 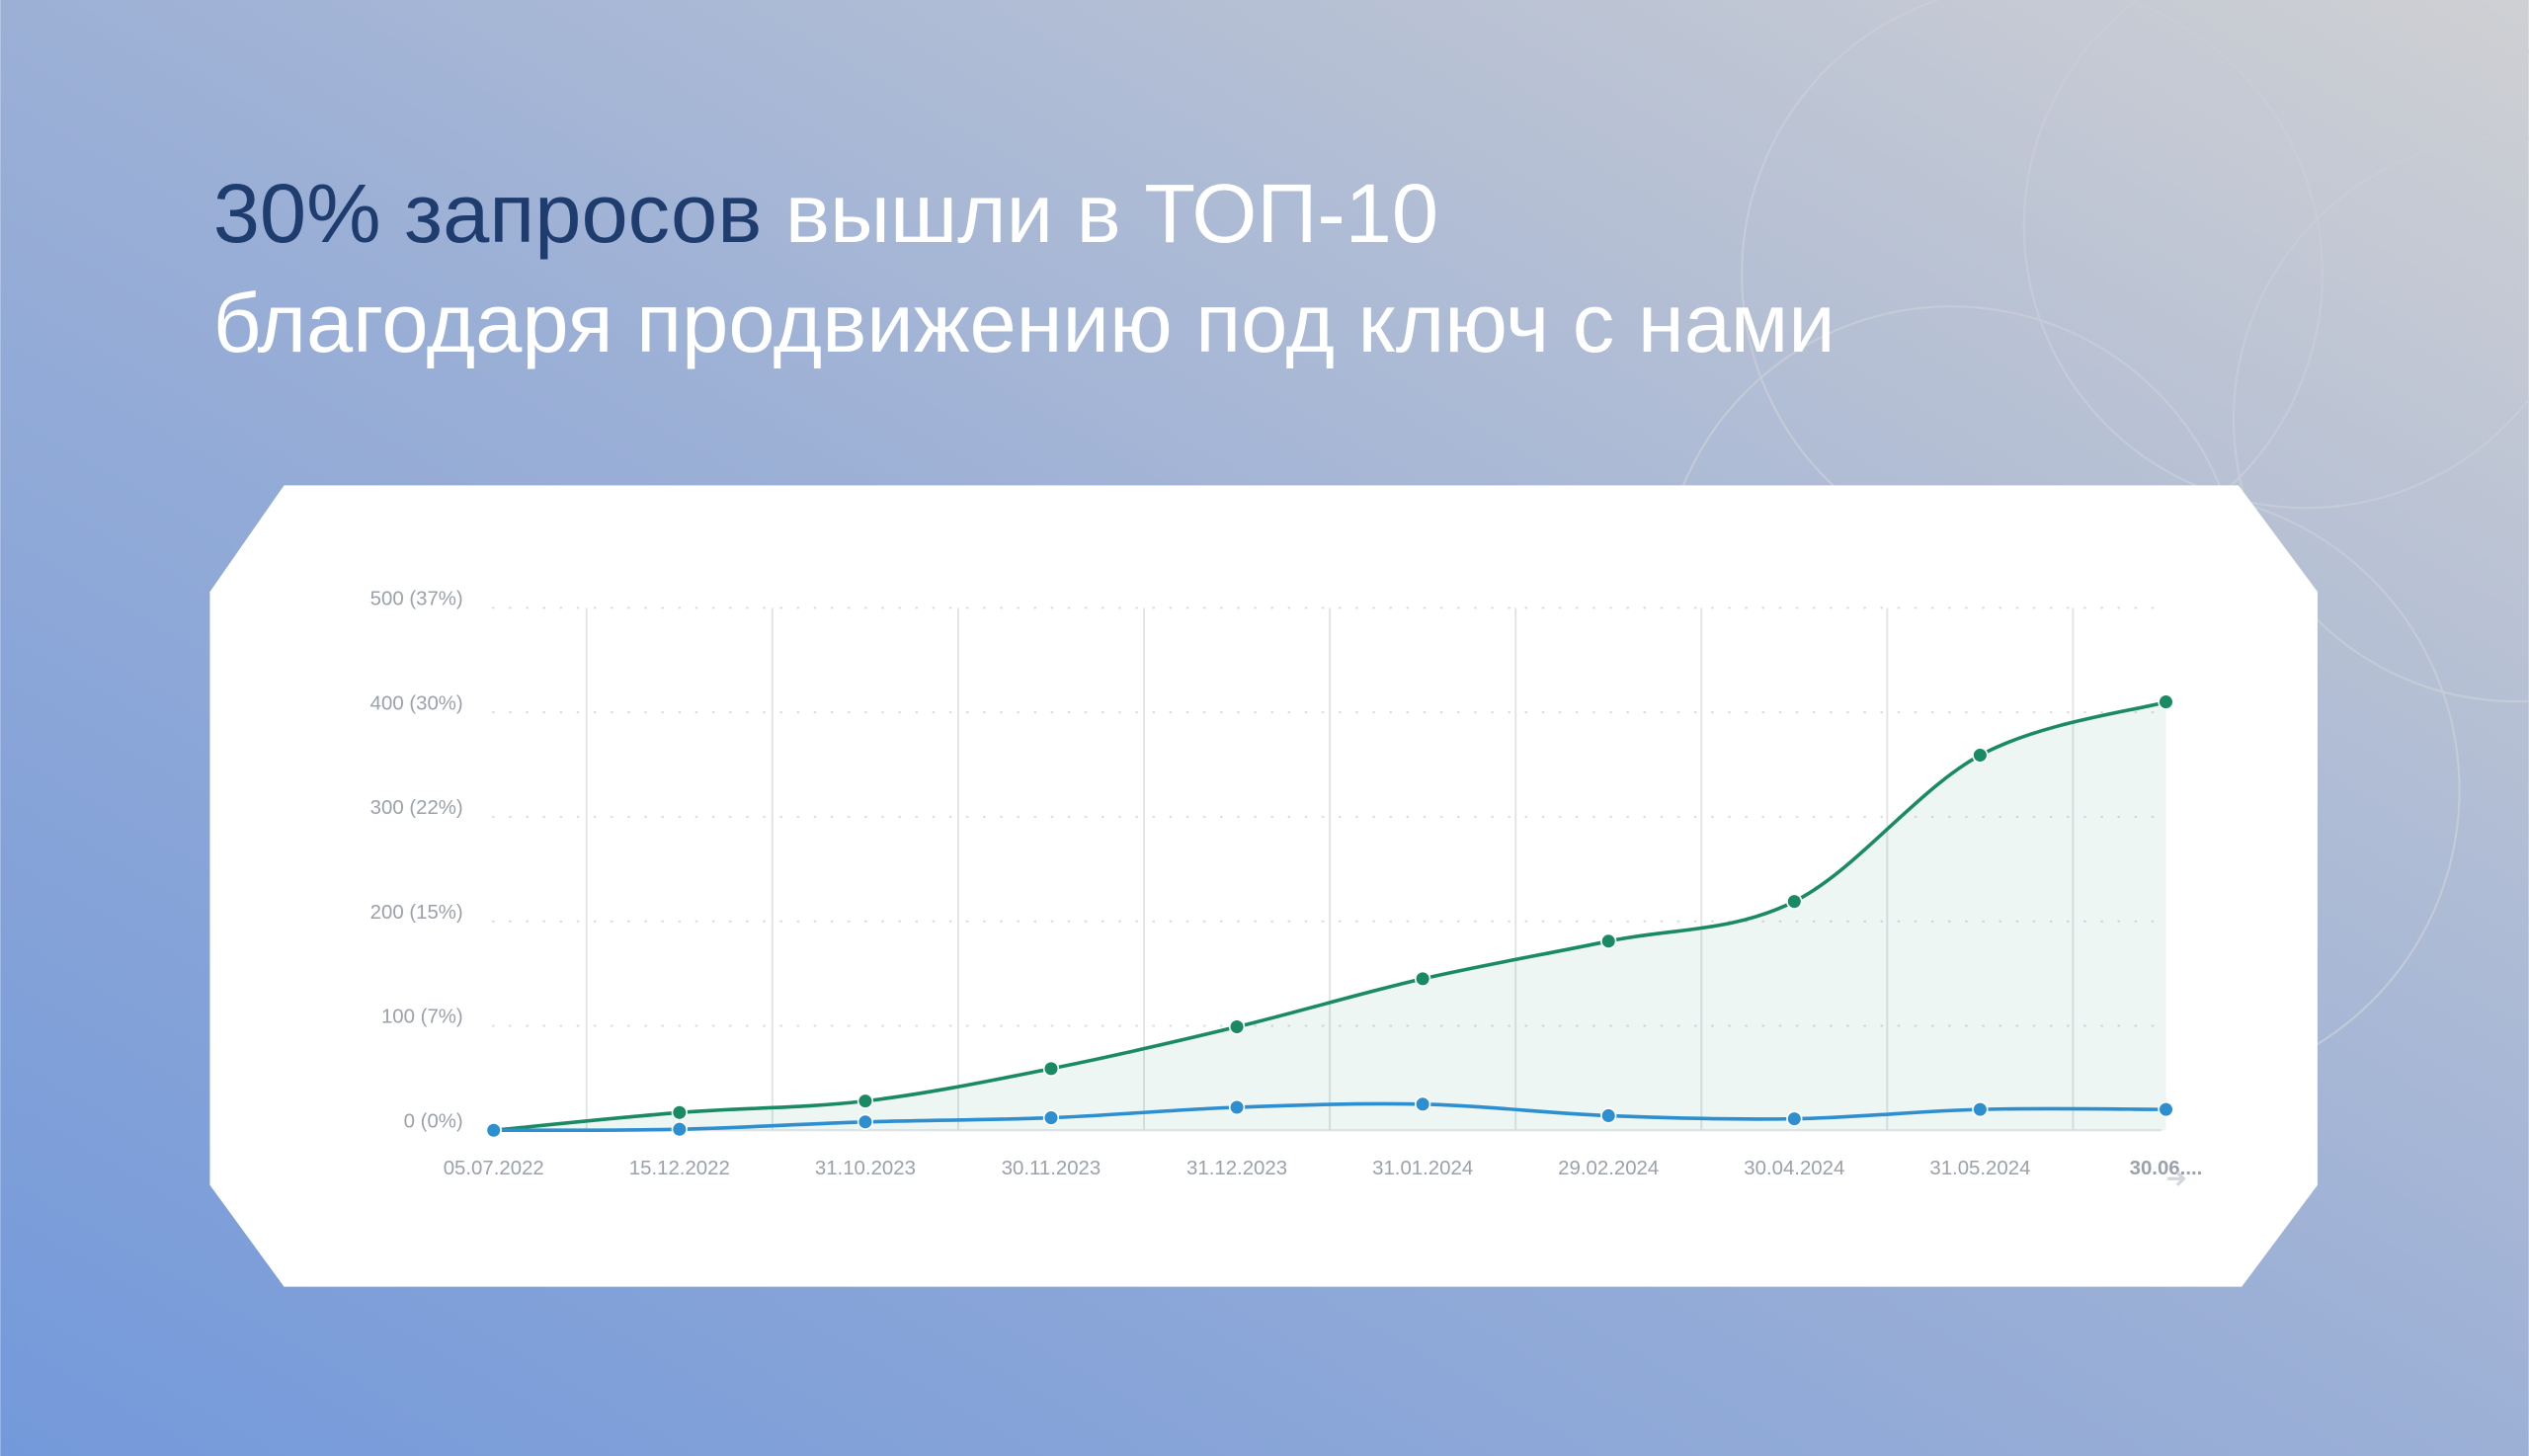 I want to click on x-tick-label: 31.01.2024, so click(x=1422, y=1168).